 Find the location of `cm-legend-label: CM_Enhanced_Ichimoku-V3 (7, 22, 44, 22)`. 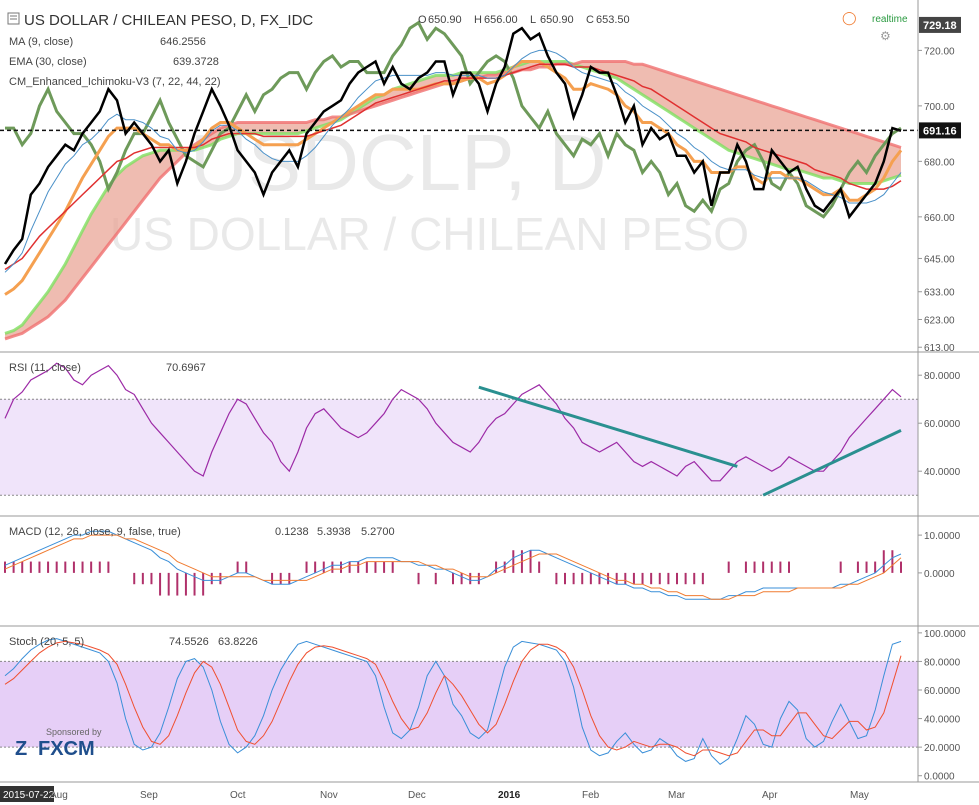

cm-legend-label: CM_Enhanced_Ichimoku-V3 (7, 22, 44, 22) is located at coordinates (115, 82).